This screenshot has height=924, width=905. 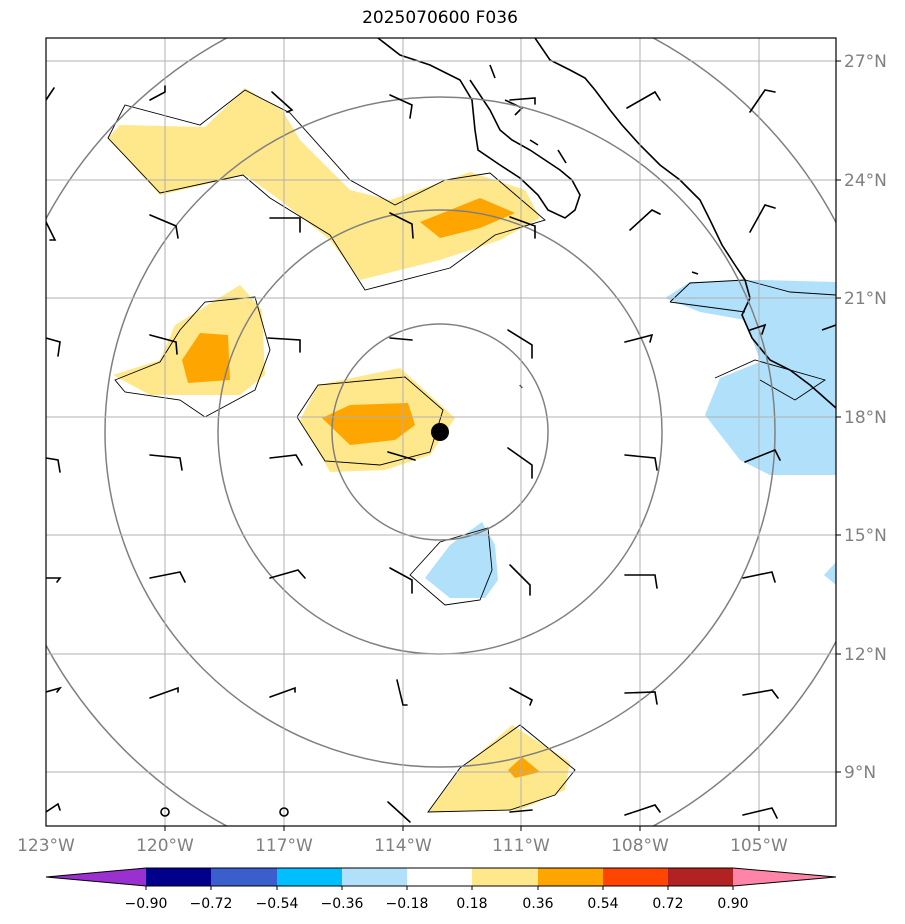 What do you see at coordinates (838, 416) in the screenshot?
I see `lat-tick-marks` at bounding box center [838, 416].